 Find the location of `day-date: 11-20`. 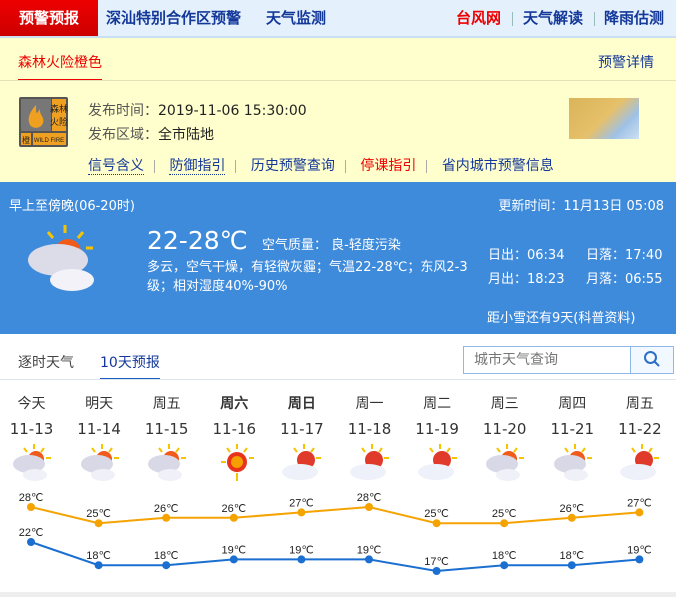

day-date: 11-20 is located at coordinates (504, 429).